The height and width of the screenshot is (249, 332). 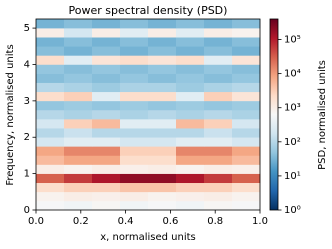 What do you see at coordinates (260, 221) in the screenshot?
I see `x-tick-label: 1.0` at bounding box center [260, 221].